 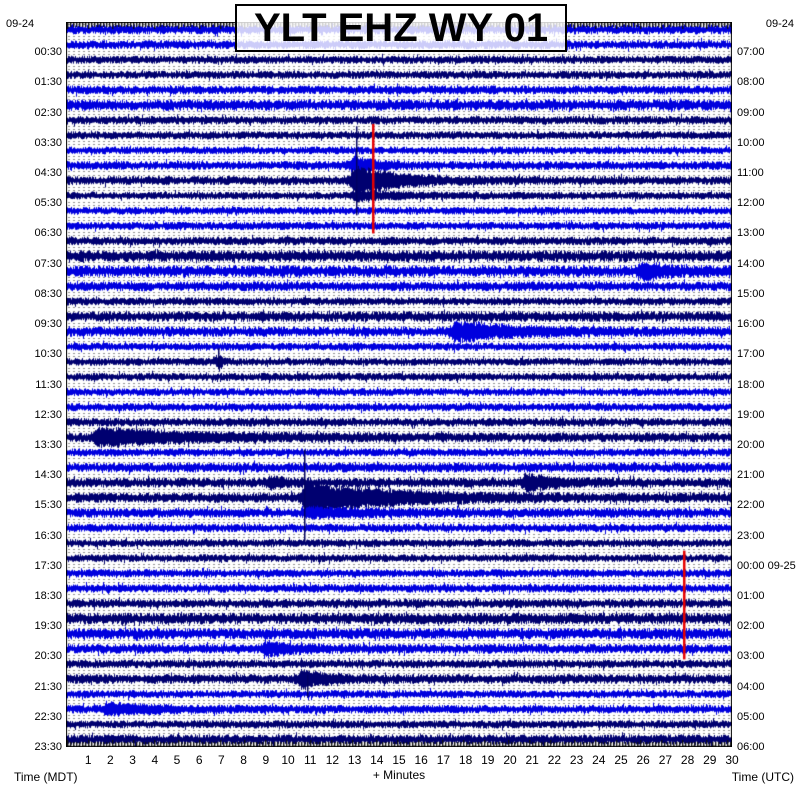 I want to click on right-time-label: 05:00, so click(x=751, y=716).